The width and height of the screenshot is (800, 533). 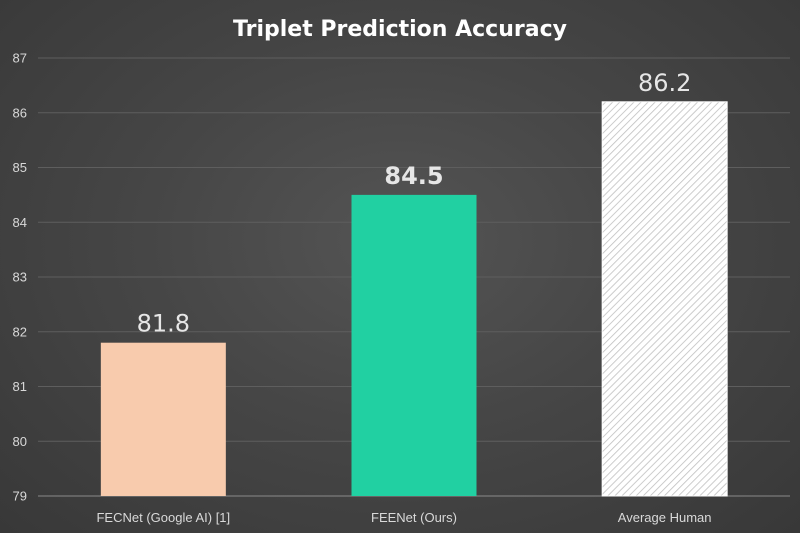 I want to click on y-tick-label: 82, so click(x=20, y=331).